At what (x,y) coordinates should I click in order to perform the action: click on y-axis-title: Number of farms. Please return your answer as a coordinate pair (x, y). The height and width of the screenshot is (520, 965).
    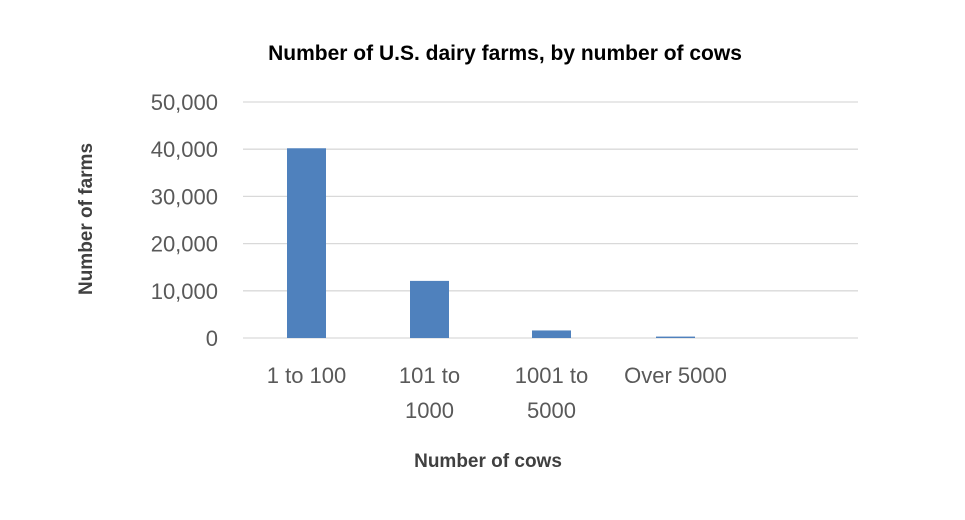
    Looking at the image, I should click on (86, 219).